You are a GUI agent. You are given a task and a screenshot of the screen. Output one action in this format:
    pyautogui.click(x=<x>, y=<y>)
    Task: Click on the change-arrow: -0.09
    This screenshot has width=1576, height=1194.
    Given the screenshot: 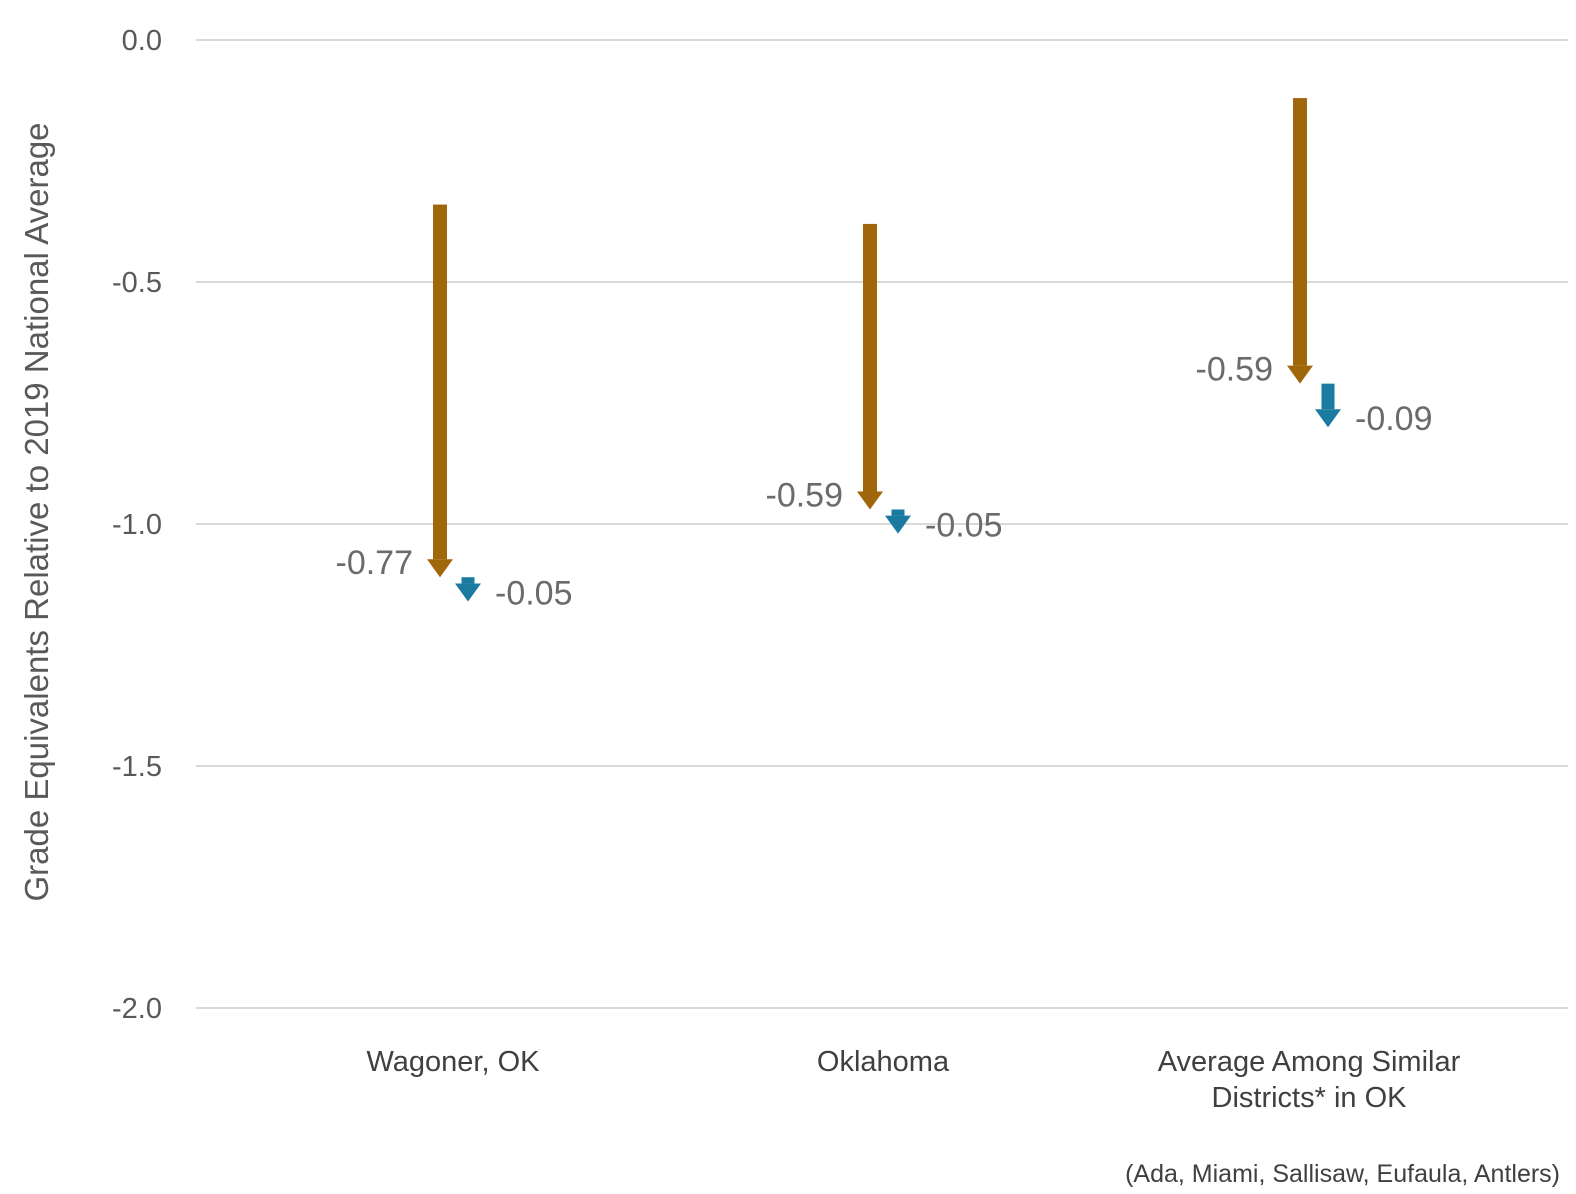 What is the action you would take?
    pyautogui.click(x=1374, y=410)
    